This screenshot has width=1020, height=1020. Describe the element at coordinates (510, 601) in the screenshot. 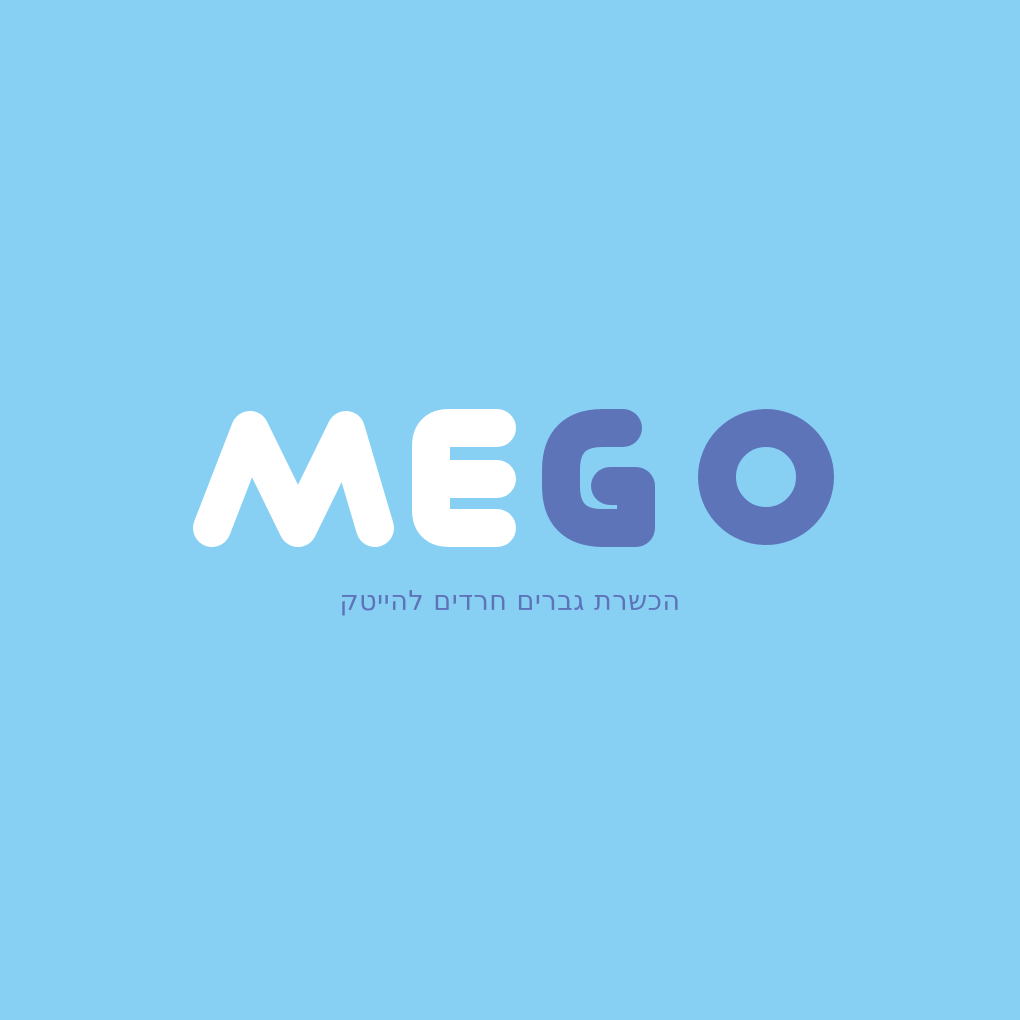

I see `tagline: הכשרת גברים חרדים להייטק` at that location.